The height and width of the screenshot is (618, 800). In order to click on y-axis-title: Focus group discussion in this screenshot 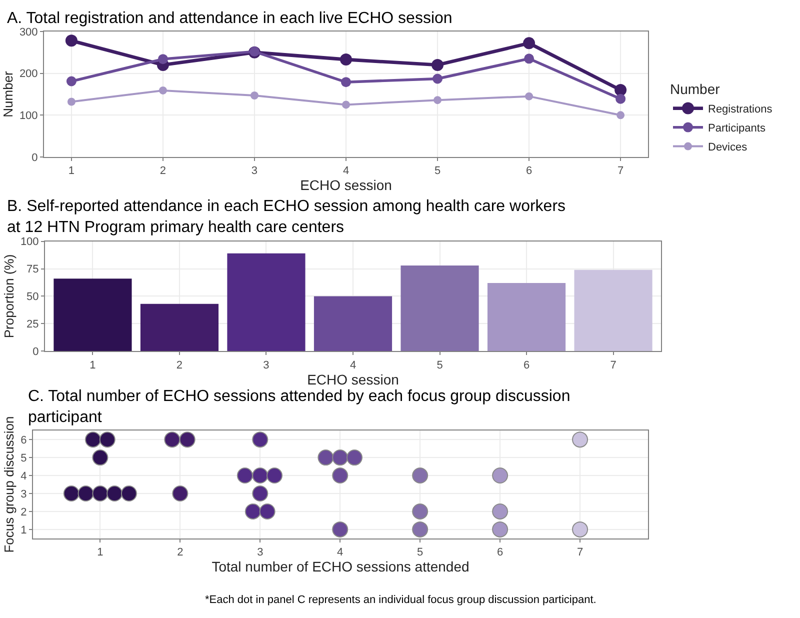, I will do `click(9, 484)`.